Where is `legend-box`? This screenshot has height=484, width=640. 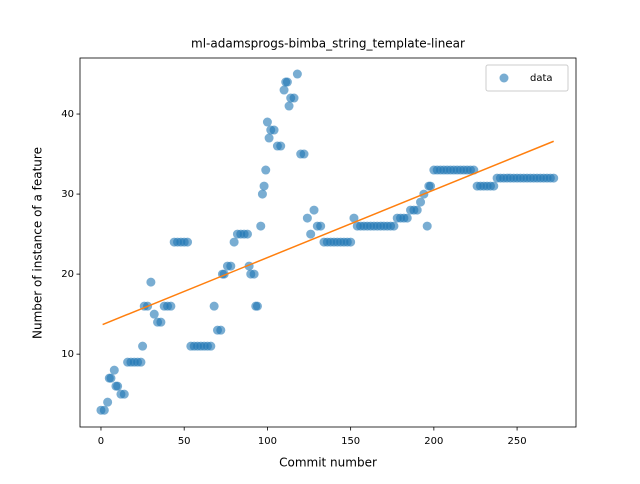
legend-box is located at coordinates (527, 78).